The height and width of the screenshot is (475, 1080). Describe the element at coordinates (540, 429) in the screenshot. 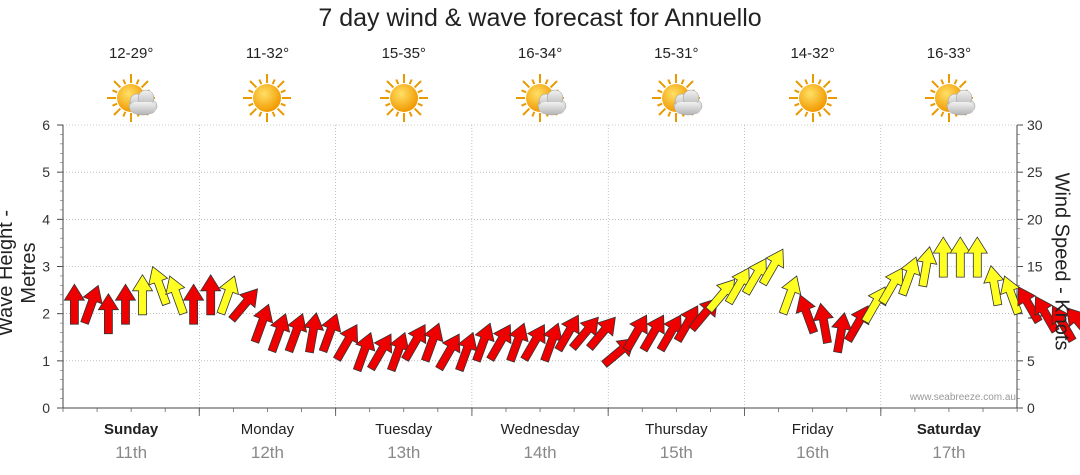

I see `day-name: Wednesday` at that location.